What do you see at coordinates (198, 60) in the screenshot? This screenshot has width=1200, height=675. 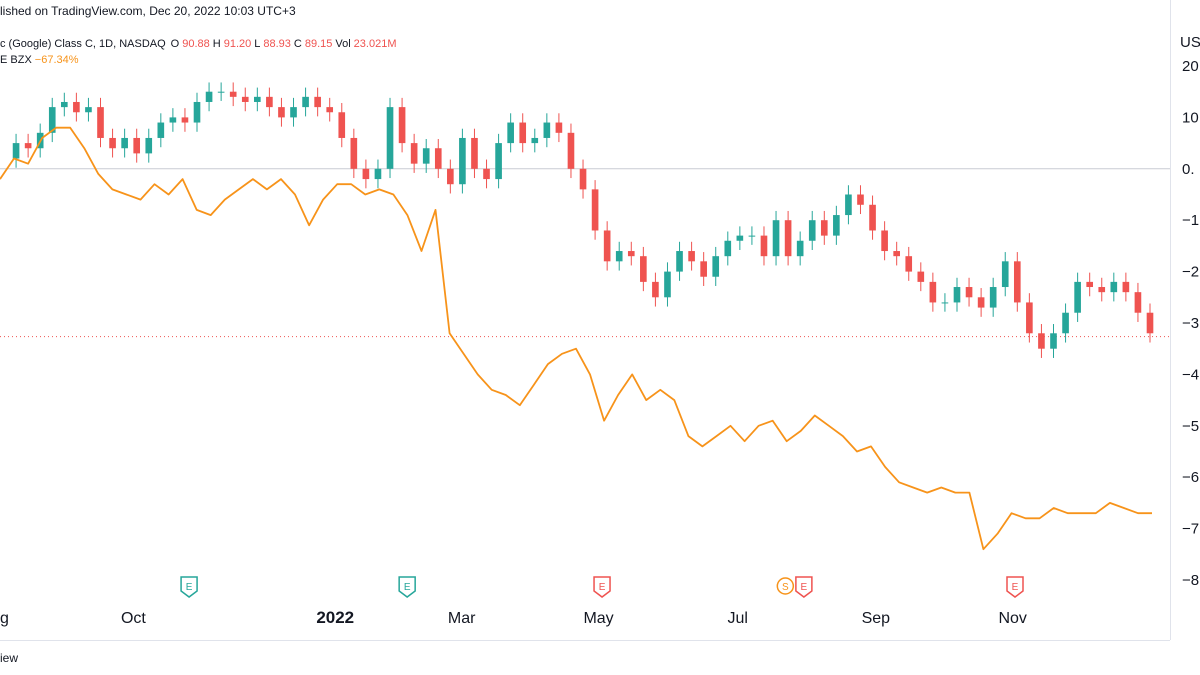 I see `legend-compare-row: E BZX −67.34%` at bounding box center [198, 60].